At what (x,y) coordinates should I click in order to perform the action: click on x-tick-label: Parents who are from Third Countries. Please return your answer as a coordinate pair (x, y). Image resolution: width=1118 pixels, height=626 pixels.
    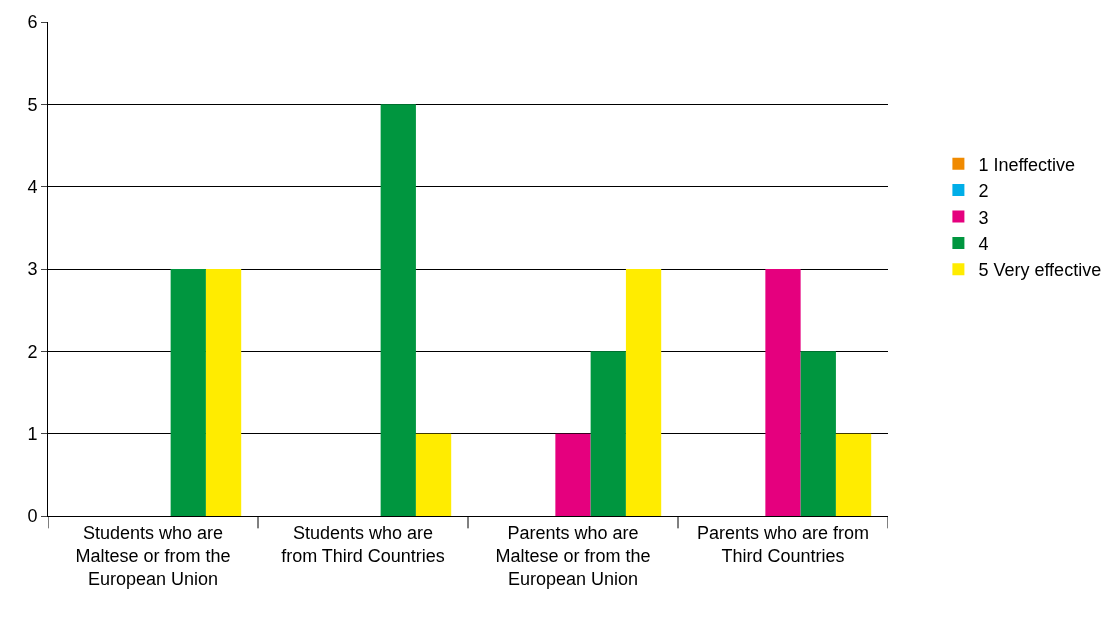
    Looking at the image, I should click on (783, 544).